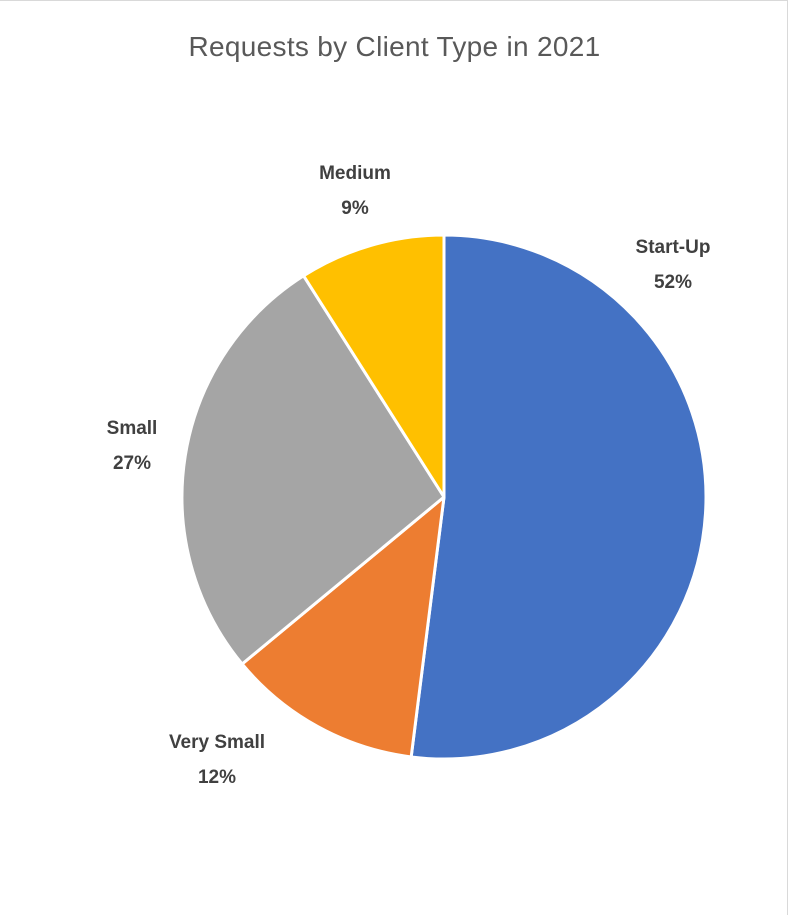  What do you see at coordinates (132, 428) in the screenshot?
I see `slice-category-label: Small` at bounding box center [132, 428].